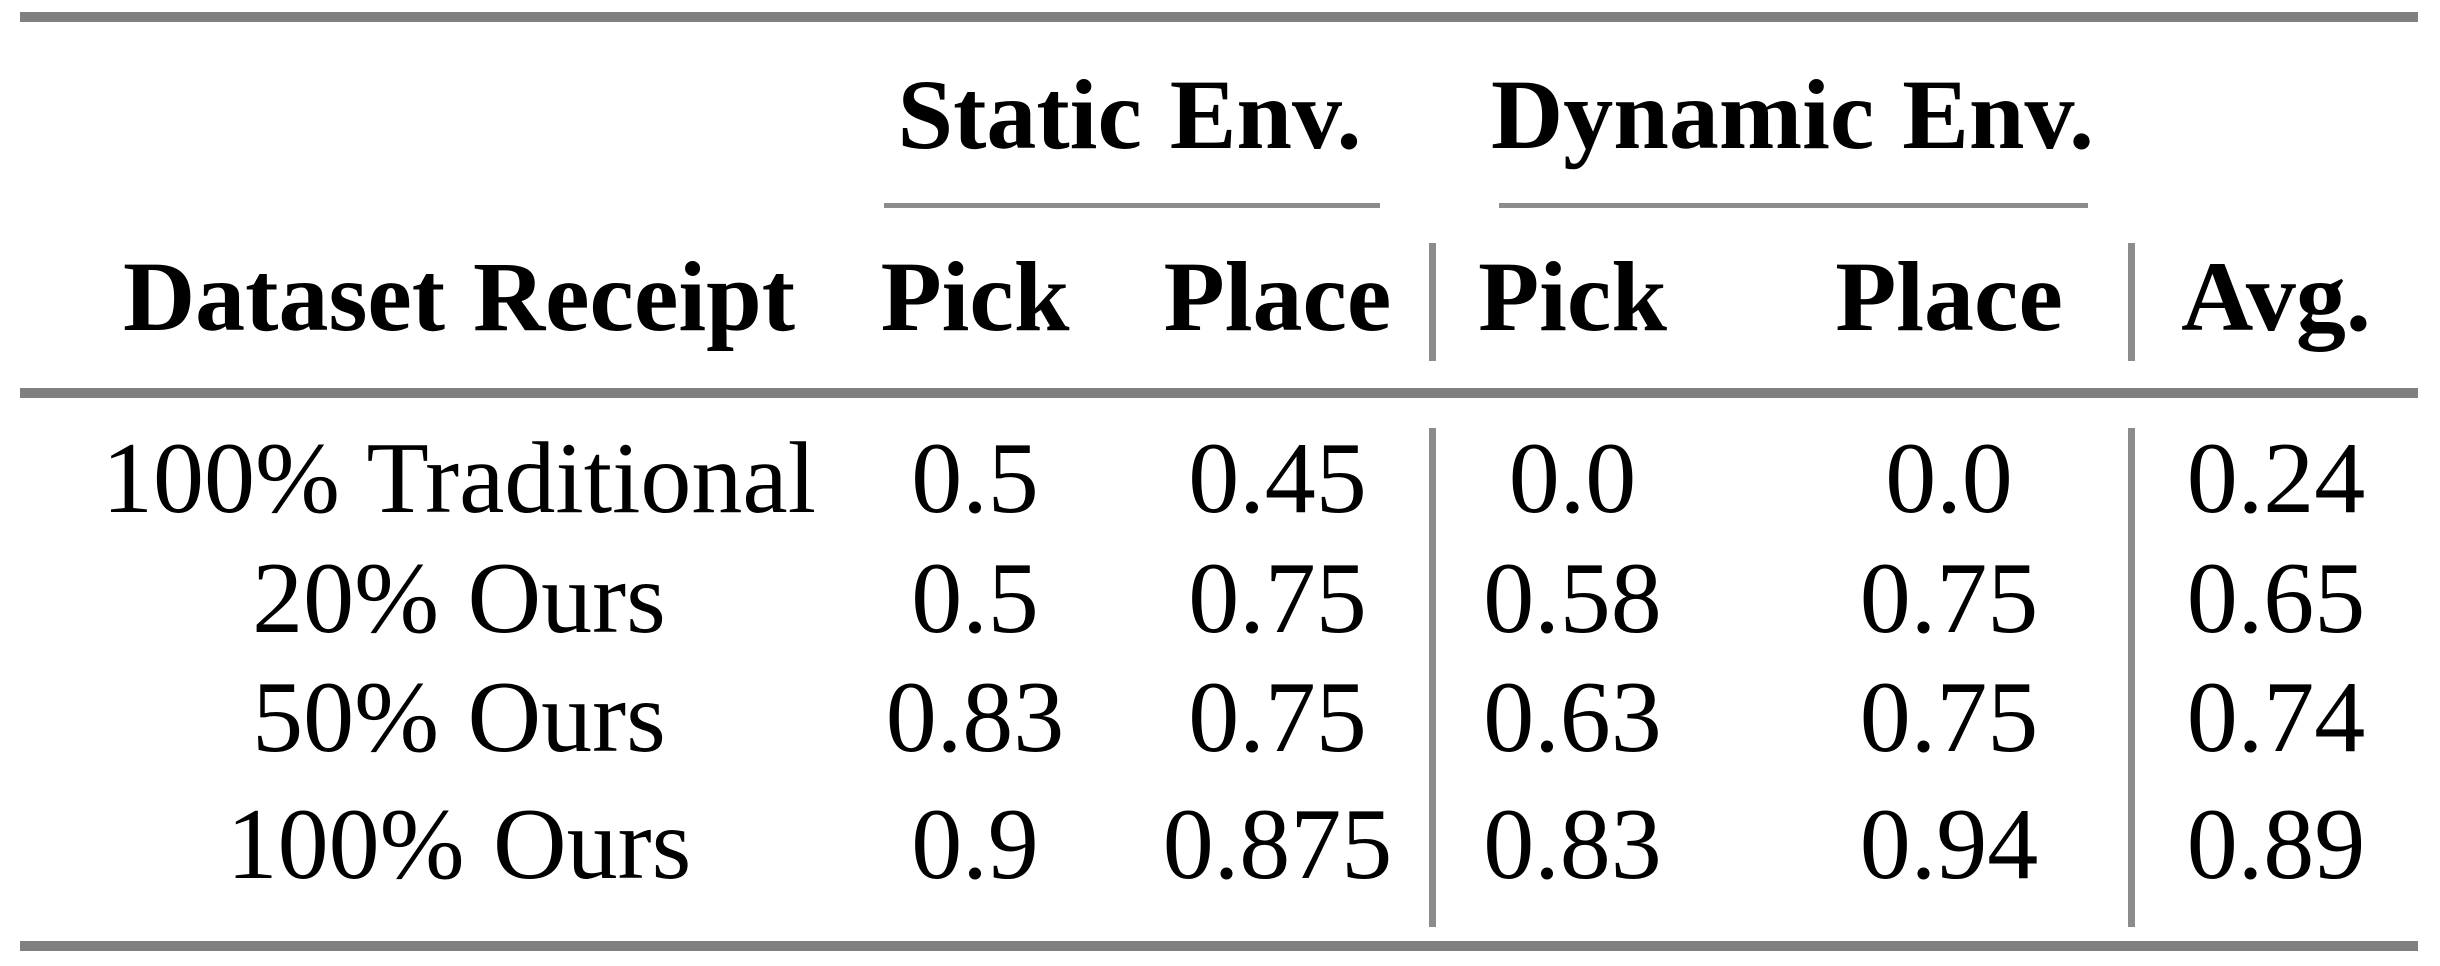  What do you see at coordinates (459, 717) in the screenshot?
I see `row-label: 50% Ours` at bounding box center [459, 717].